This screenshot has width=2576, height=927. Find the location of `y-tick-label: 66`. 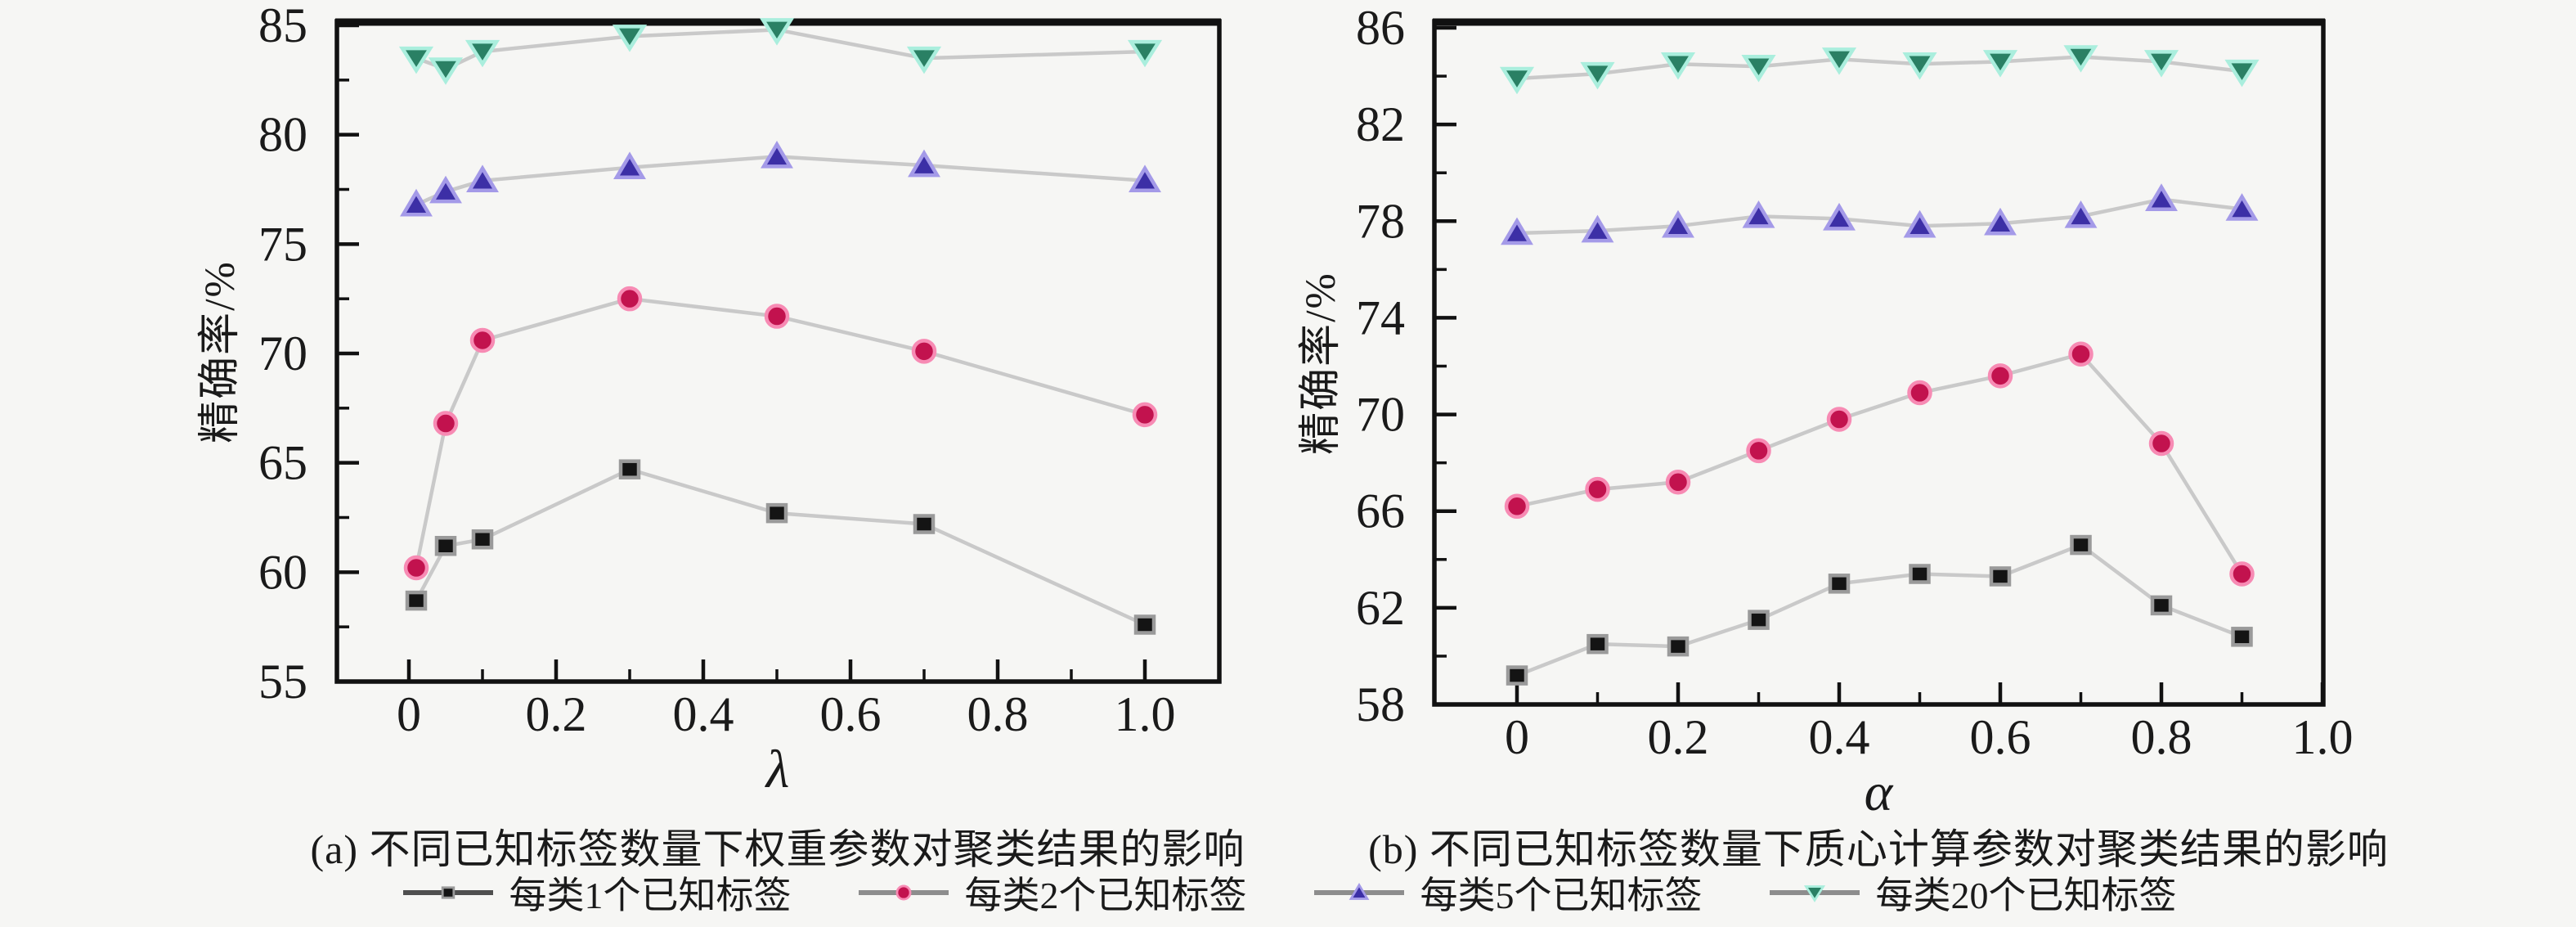

y-tick-label: 66 is located at coordinates (1380, 511).